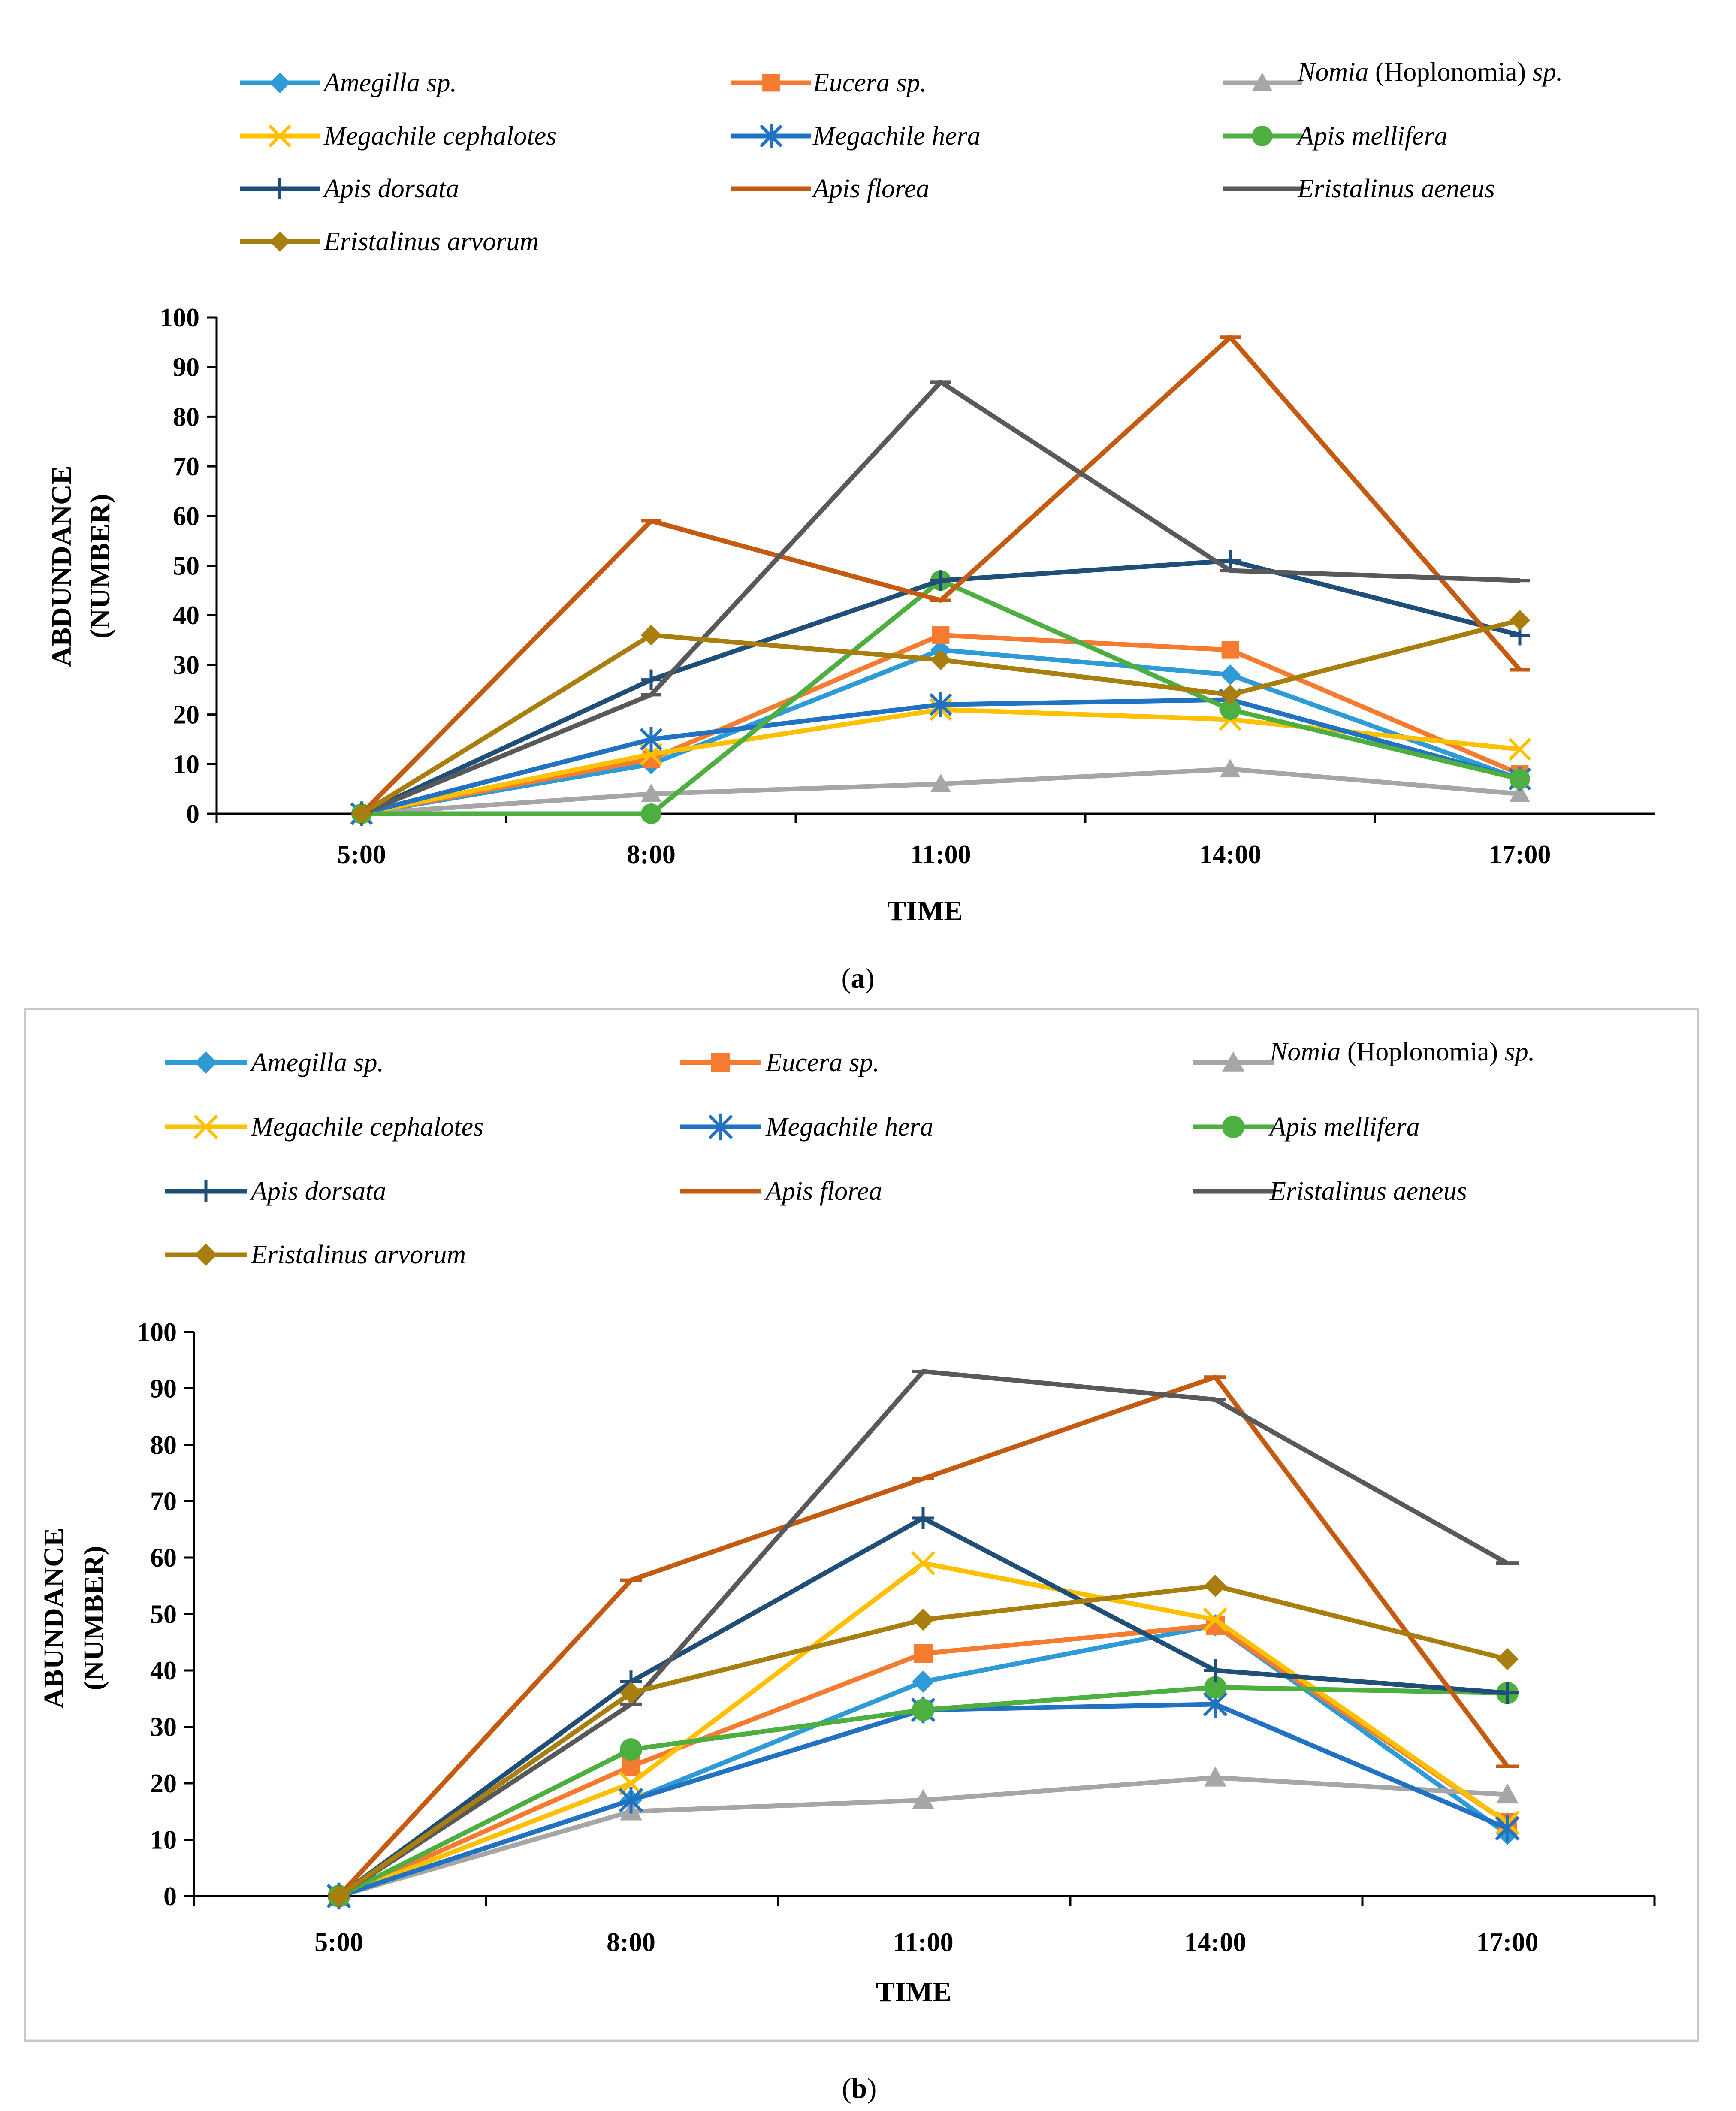 The image size is (1736, 2111). I want to click on x-axis-ticks: 5:00 8:00 11:00 14:00 17:00, so click(924, 1926).